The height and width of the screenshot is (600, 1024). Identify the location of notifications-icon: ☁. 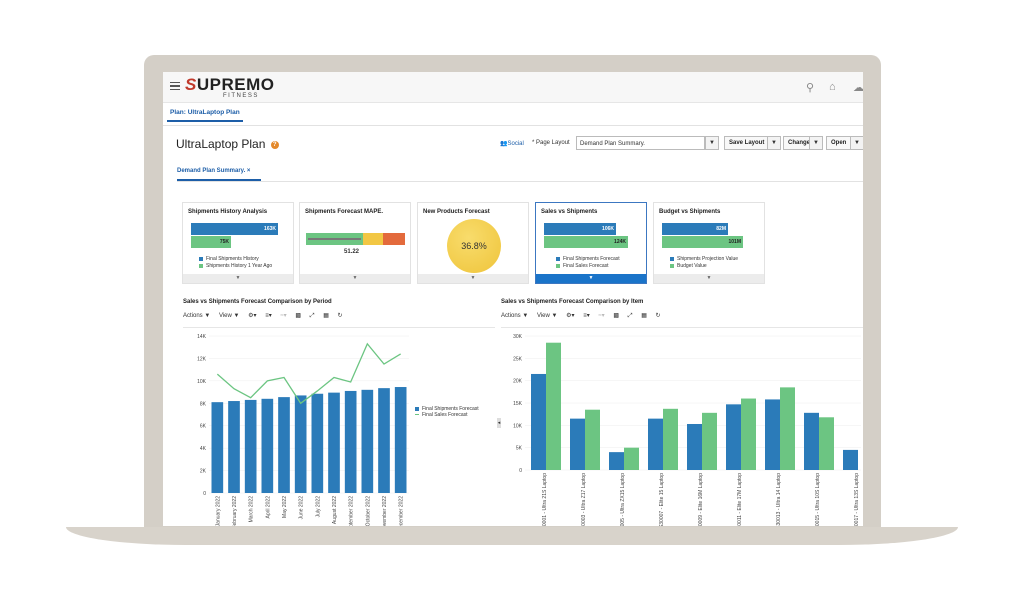
(858, 88).